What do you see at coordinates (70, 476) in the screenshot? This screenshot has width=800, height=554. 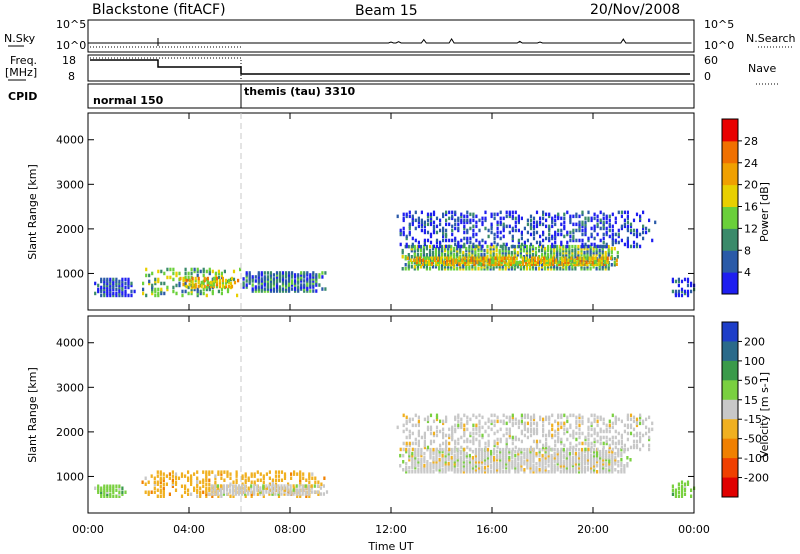 I see `y-tick-label: 1000` at bounding box center [70, 476].